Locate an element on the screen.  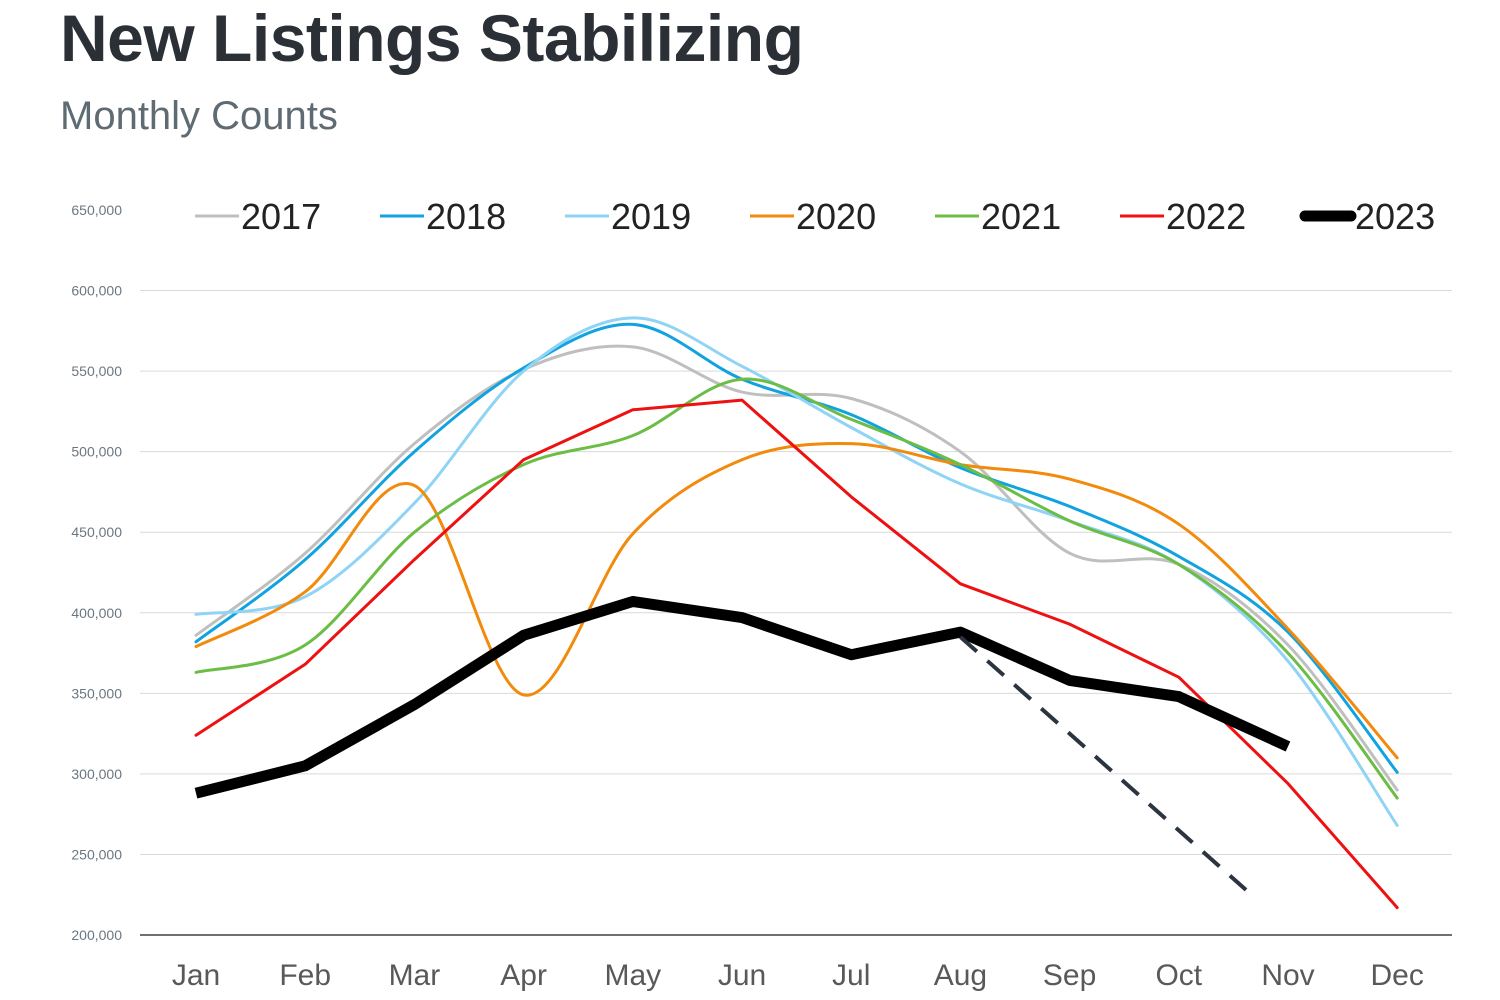
x-tick-label: Jan is located at coordinates (196, 975).